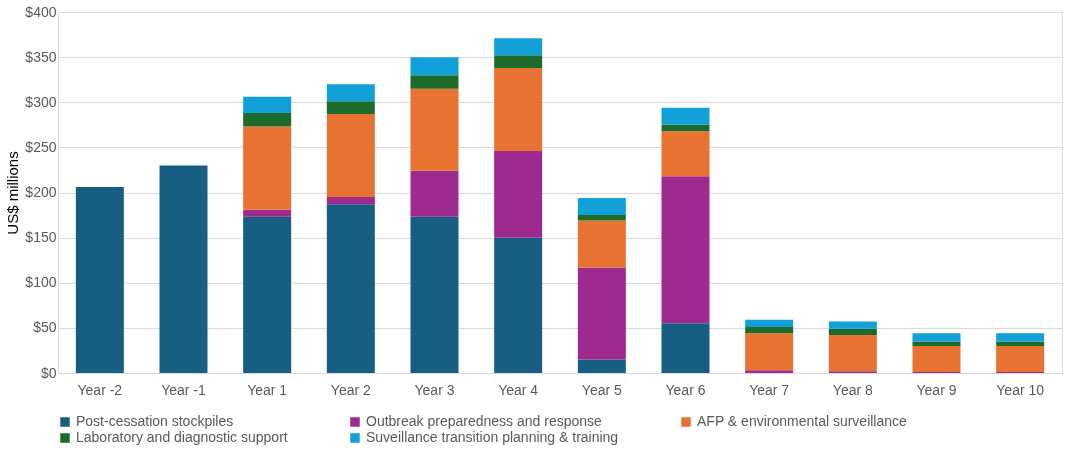  What do you see at coordinates (41, 101) in the screenshot?
I see `y-tick-label: $300` at bounding box center [41, 101].